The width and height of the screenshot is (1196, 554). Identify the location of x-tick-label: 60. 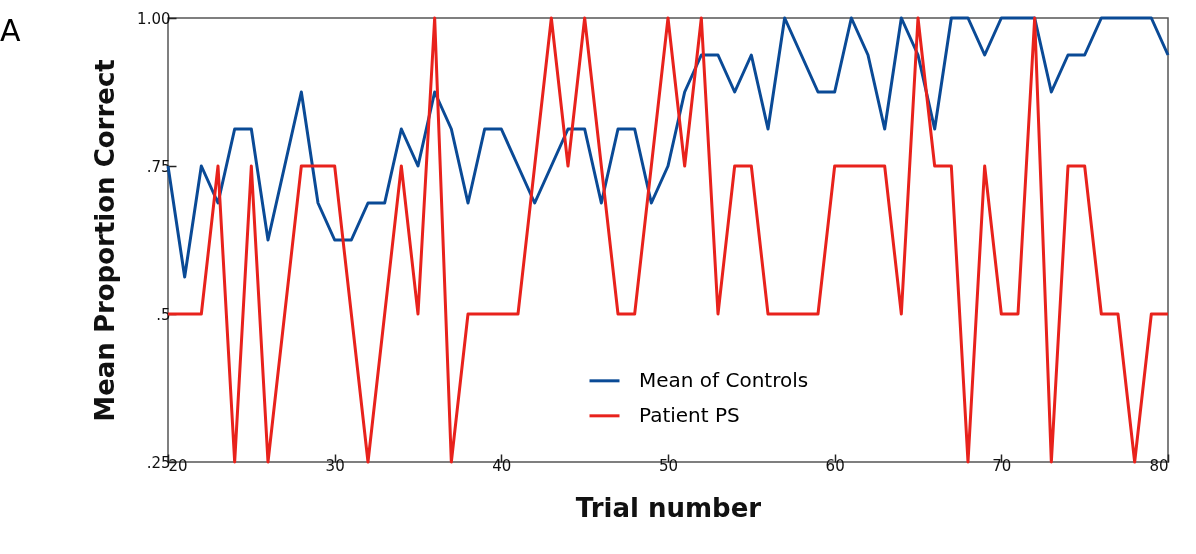
(835, 465).